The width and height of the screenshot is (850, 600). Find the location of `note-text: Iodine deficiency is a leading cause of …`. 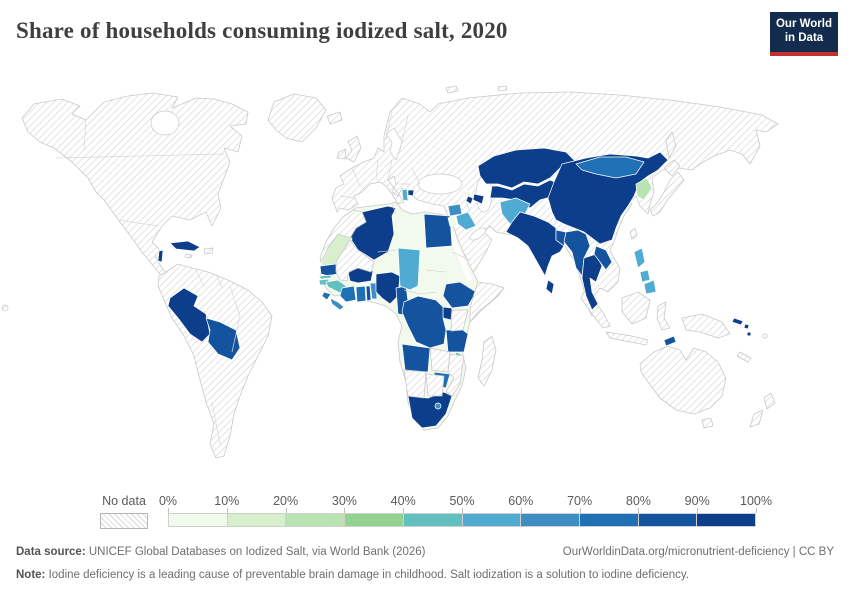

note-text: Iodine deficiency is a leading cause of … is located at coordinates (367, 574).